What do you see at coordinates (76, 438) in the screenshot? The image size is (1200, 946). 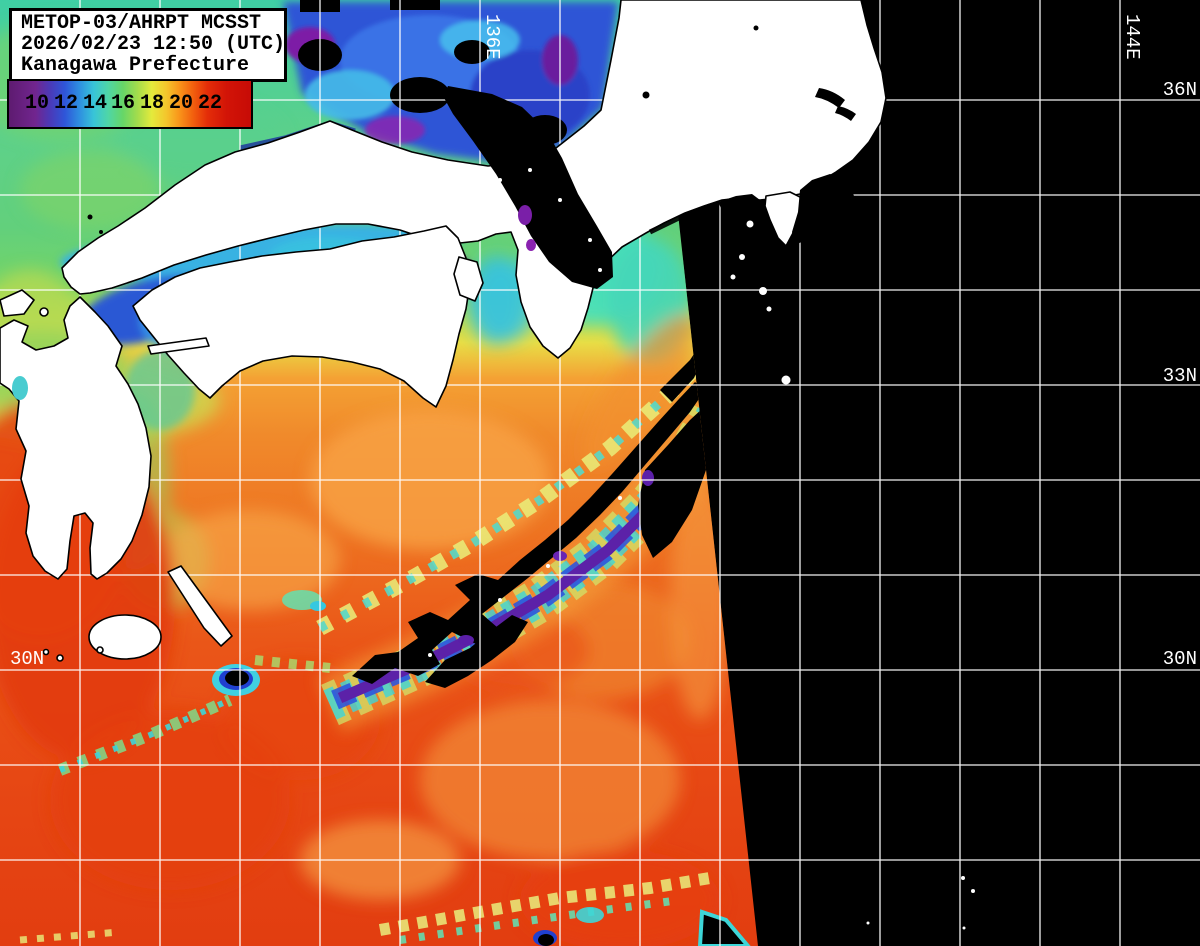 I see `land-kyushu` at bounding box center [76, 438].